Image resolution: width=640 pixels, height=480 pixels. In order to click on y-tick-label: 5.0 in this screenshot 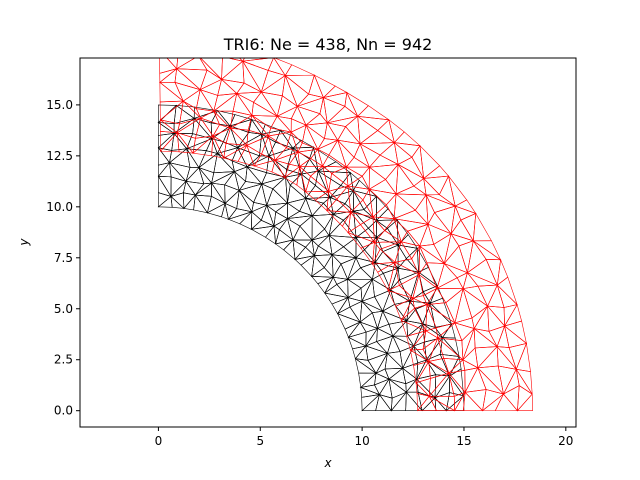, I will do `click(63, 309)`.